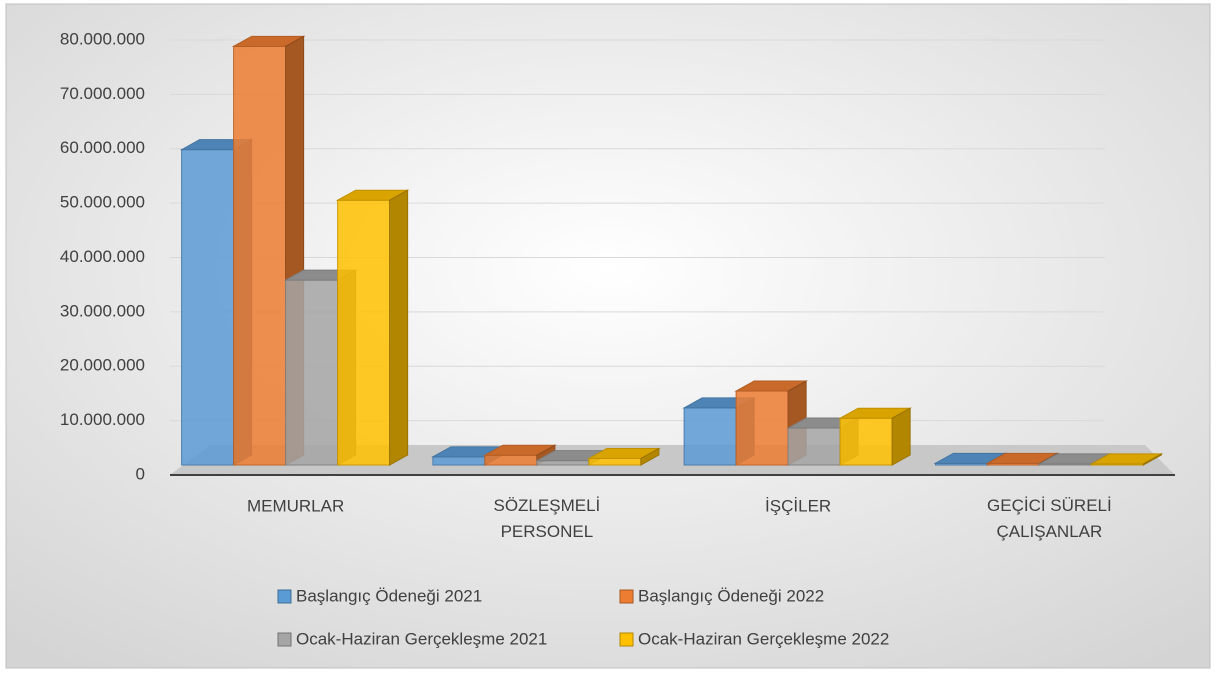 The height and width of the screenshot is (675, 1216). I want to click on legend-label: Başlangıç Ödeneği 2021, so click(389, 595).